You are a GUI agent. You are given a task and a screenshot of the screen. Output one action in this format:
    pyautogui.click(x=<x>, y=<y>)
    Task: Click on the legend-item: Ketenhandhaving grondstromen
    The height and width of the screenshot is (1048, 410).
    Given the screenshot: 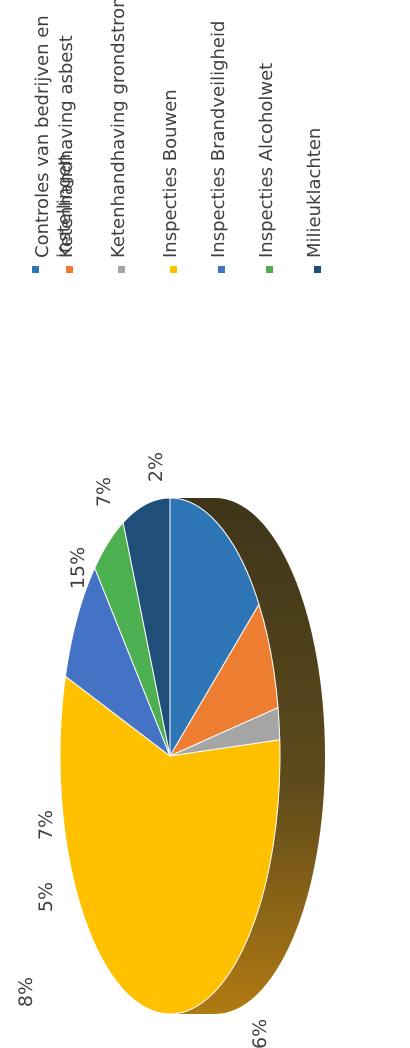 What is the action you would take?
    pyautogui.click(x=118, y=136)
    